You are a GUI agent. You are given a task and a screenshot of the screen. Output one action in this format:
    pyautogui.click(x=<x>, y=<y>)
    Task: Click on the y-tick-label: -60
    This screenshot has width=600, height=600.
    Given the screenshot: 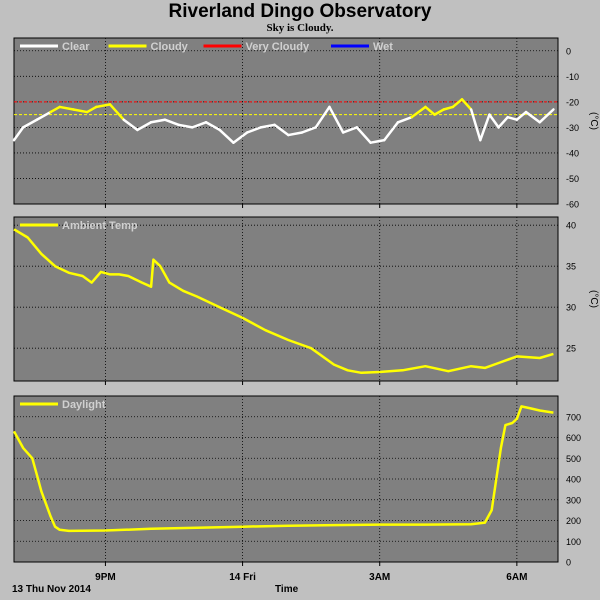 What is the action you would take?
    pyautogui.click(x=572, y=205)
    